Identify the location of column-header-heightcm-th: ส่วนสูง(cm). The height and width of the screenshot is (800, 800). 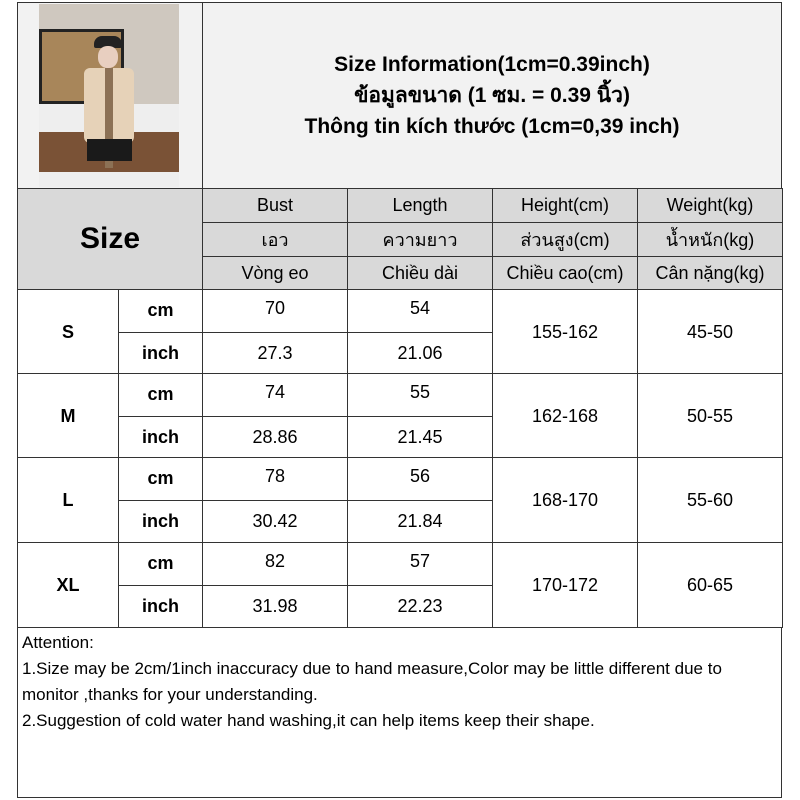
(565, 239).